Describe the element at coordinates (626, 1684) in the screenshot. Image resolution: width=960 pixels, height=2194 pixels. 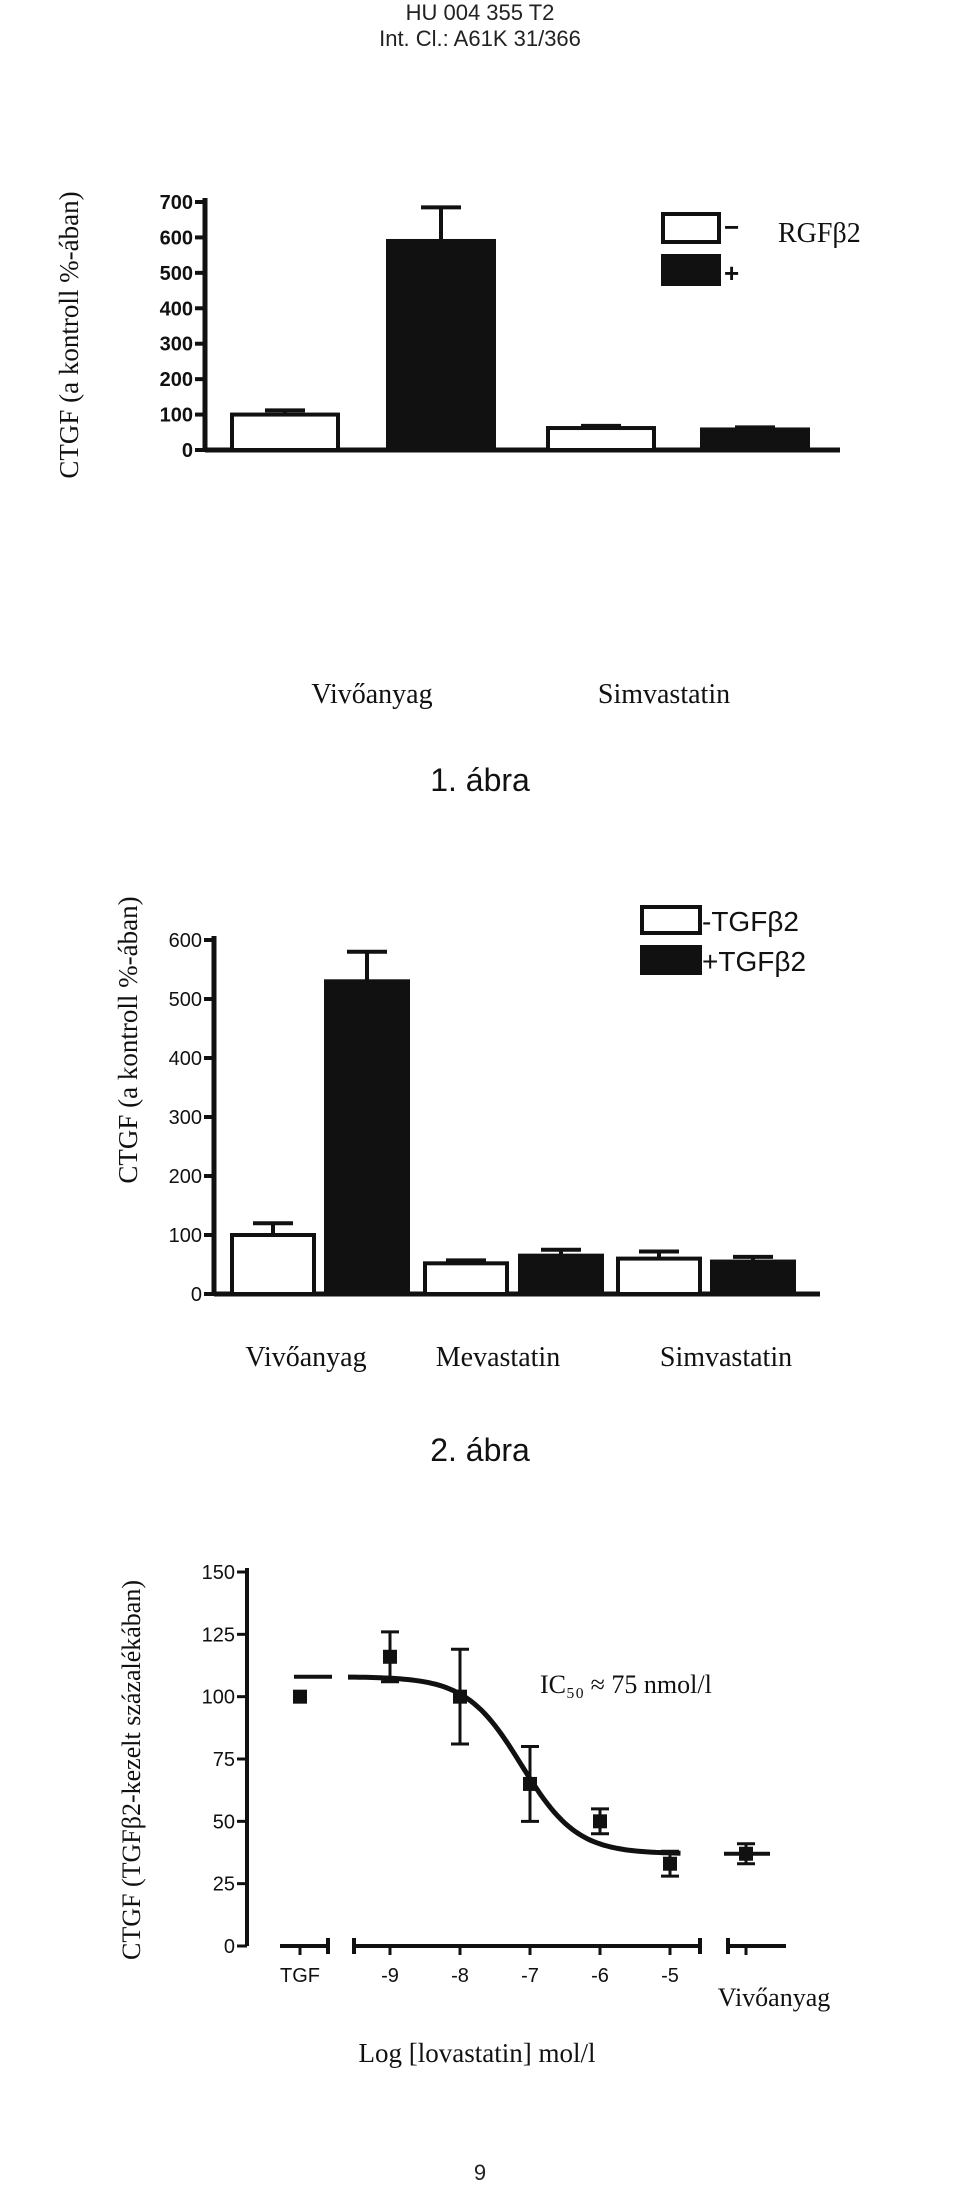
I see `figure-3-ic50-annotation: IC₅₀ ≈ 75 nmol/l` at that location.